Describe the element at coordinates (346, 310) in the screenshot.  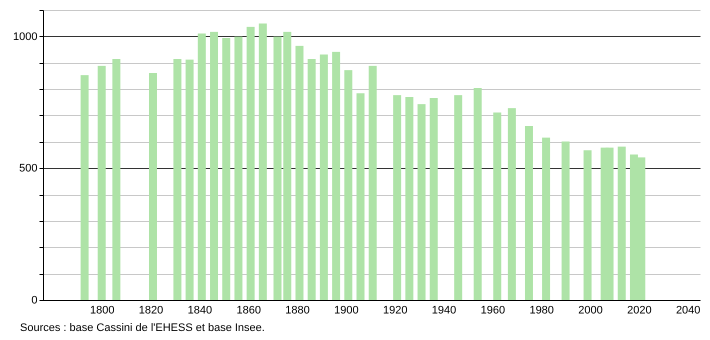
I see `x-tick-label: 1900` at that location.